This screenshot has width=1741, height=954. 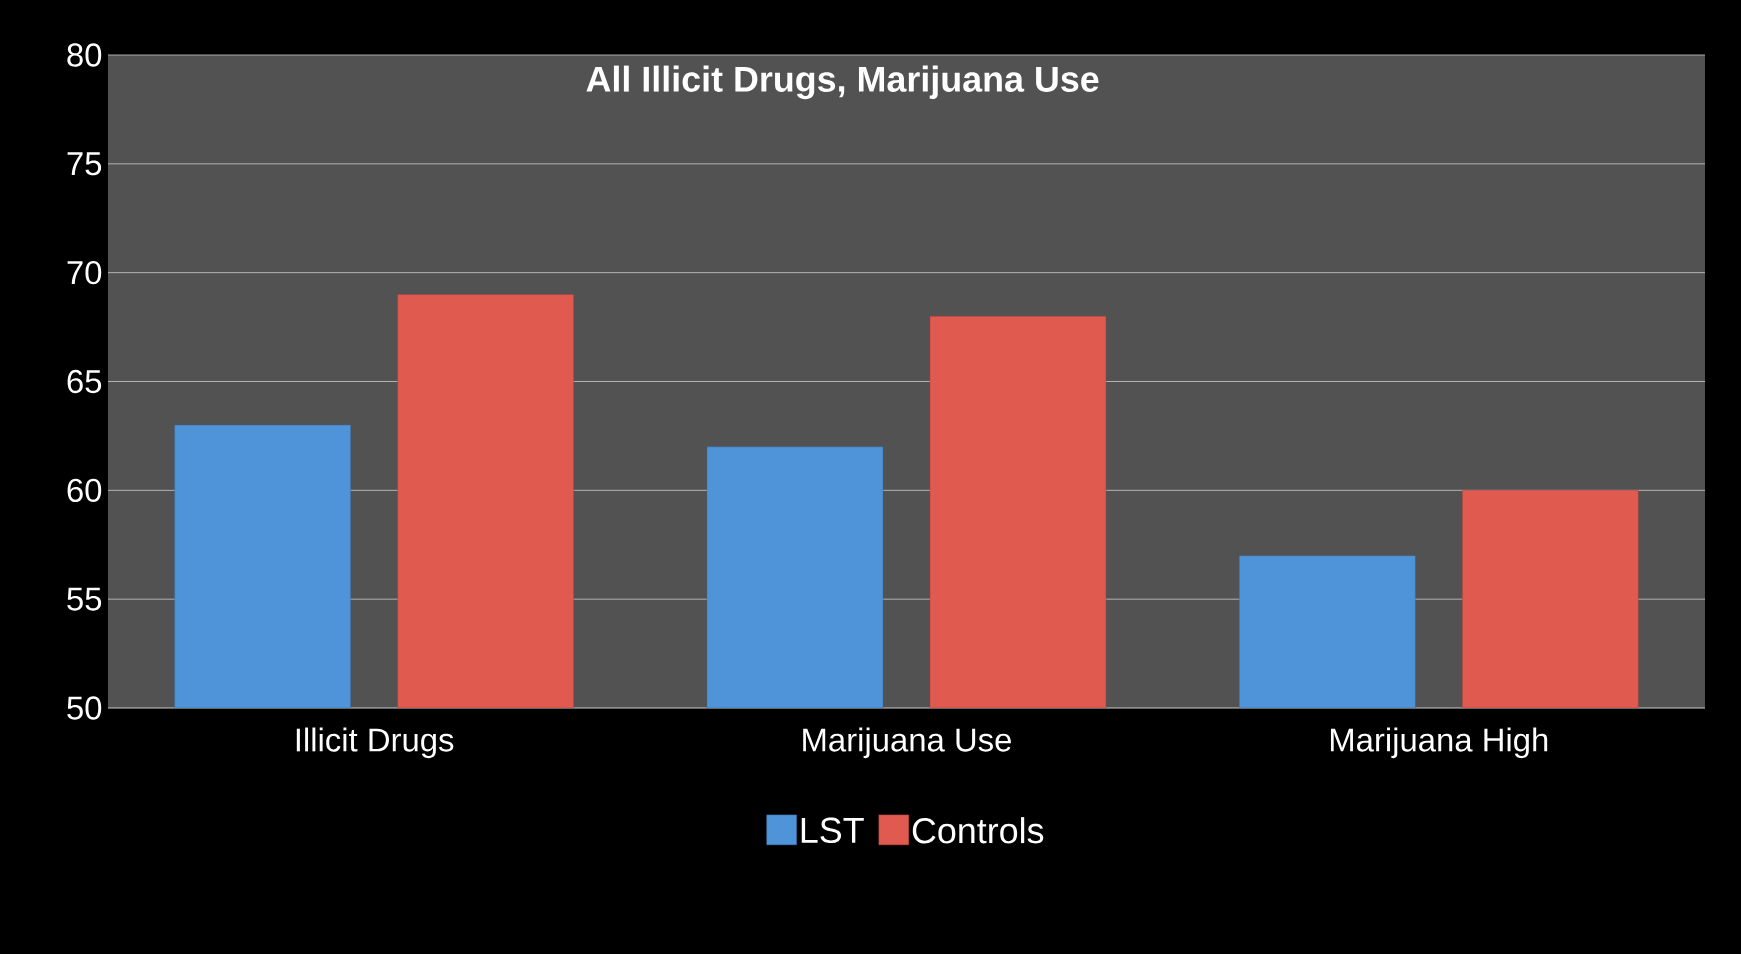 What do you see at coordinates (842, 82) in the screenshot?
I see `chart-title: All Illicit Drugs, Marijuana Use` at bounding box center [842, 82].